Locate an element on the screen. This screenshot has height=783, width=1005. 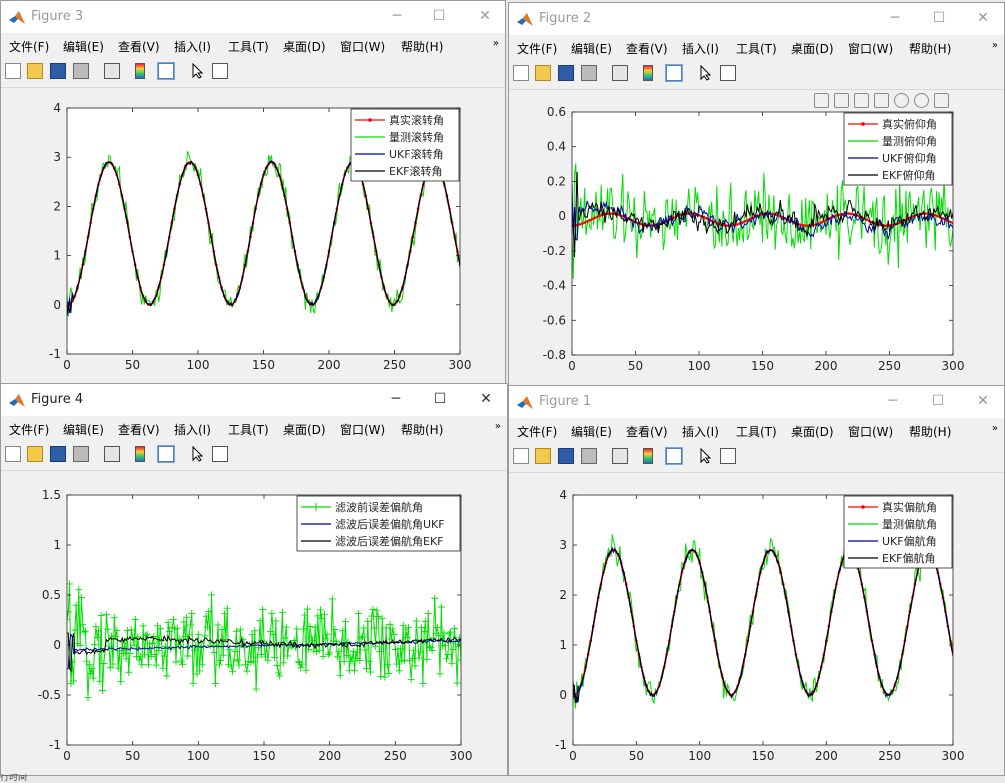
zoom-out-icon is located at coordinates (921, 100).